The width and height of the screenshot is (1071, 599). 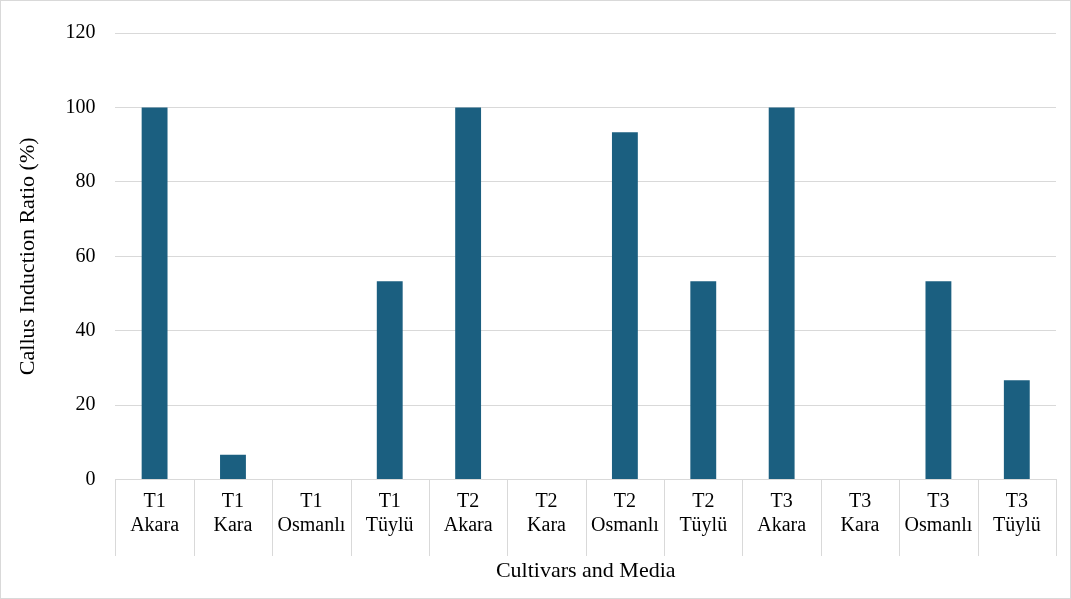 I want to click on y-tick-label: 60, so click(x=85, y=254).